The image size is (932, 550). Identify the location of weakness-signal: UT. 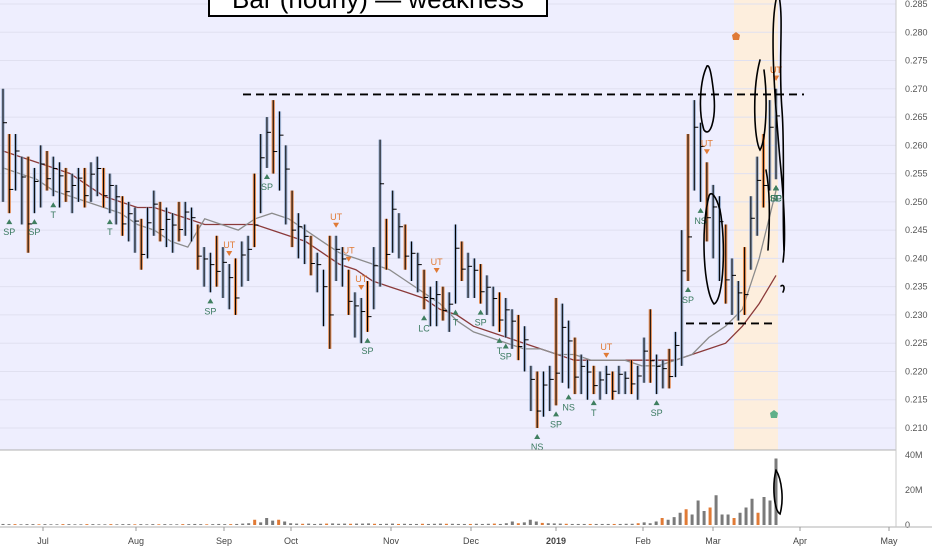
(336, 220).